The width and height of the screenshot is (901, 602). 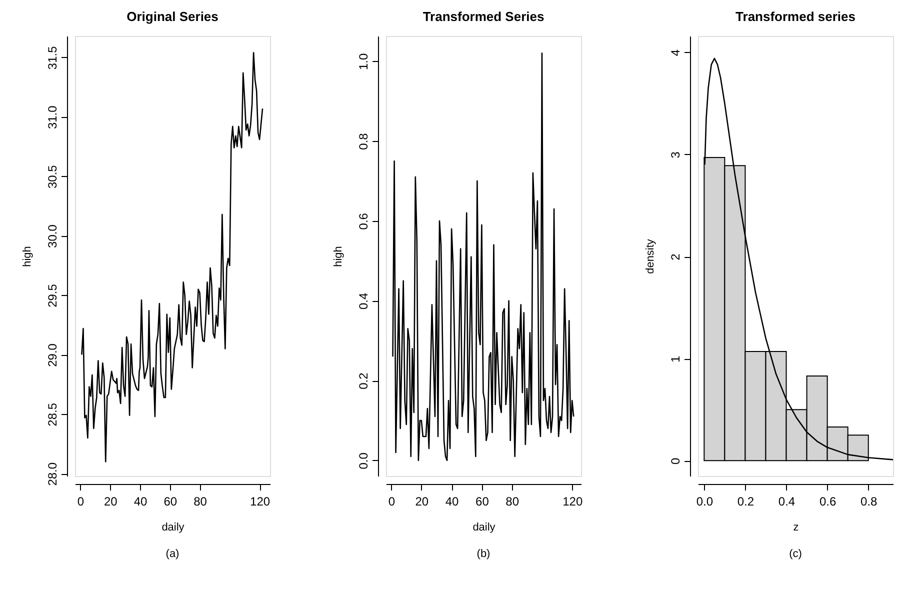 I want to click on chart-title: Transformed series, so click(x=796, y=16).